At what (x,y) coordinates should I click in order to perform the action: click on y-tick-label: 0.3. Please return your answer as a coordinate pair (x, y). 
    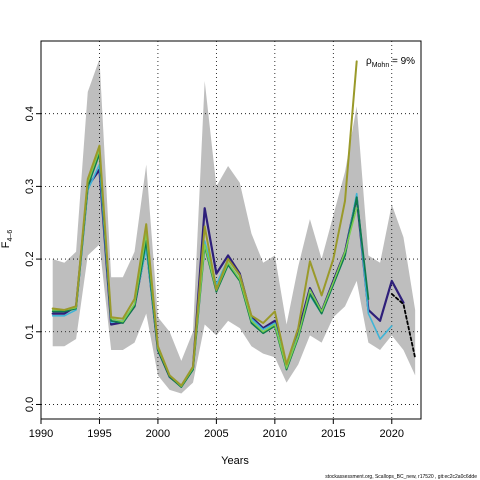
    Looking at the image, I should click on (30, 186).